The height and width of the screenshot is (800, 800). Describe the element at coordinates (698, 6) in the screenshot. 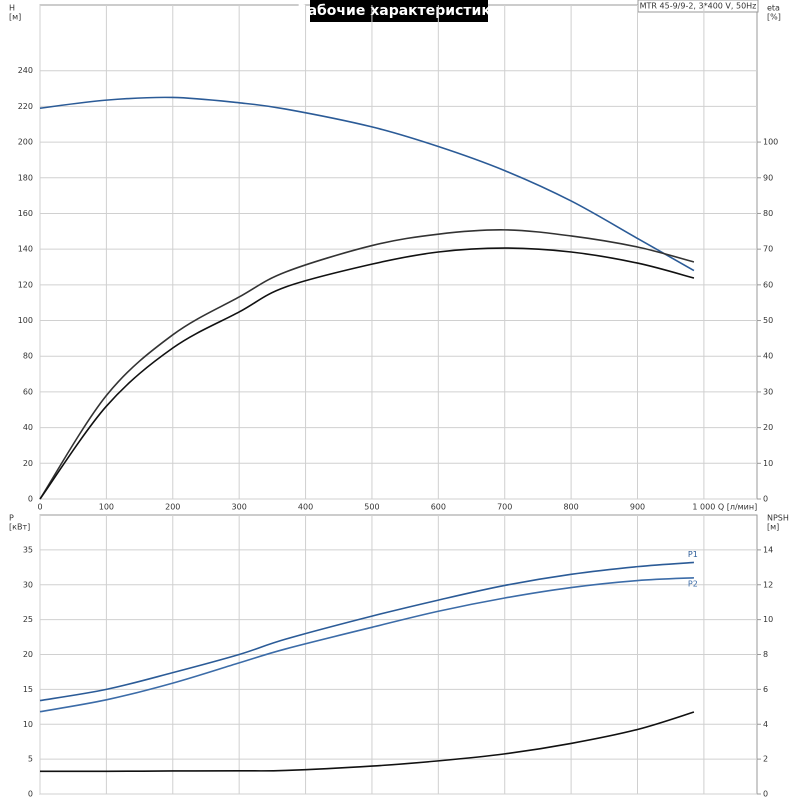

I see `subtitle: MTR 45-9/9-2, 3*400 V, 50Hz` at that location.